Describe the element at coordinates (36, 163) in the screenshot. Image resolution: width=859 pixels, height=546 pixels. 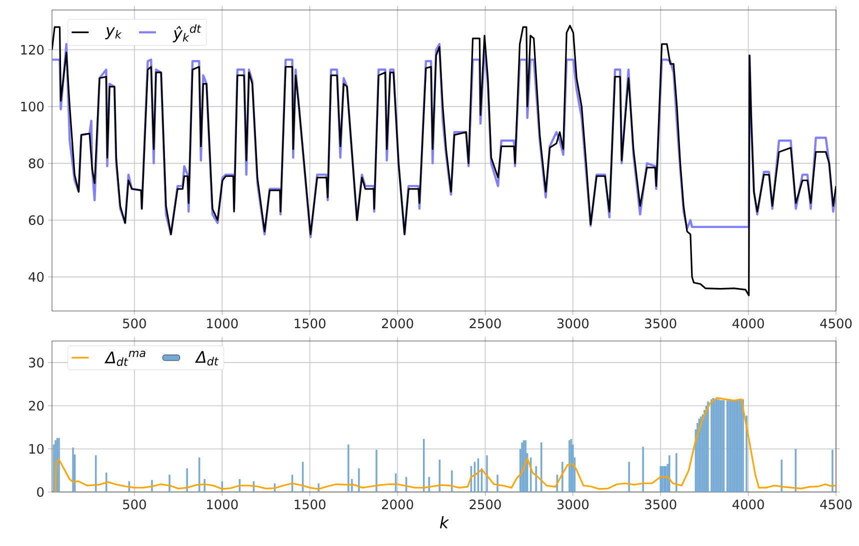
I see `y-tick-label: 80` at that location.